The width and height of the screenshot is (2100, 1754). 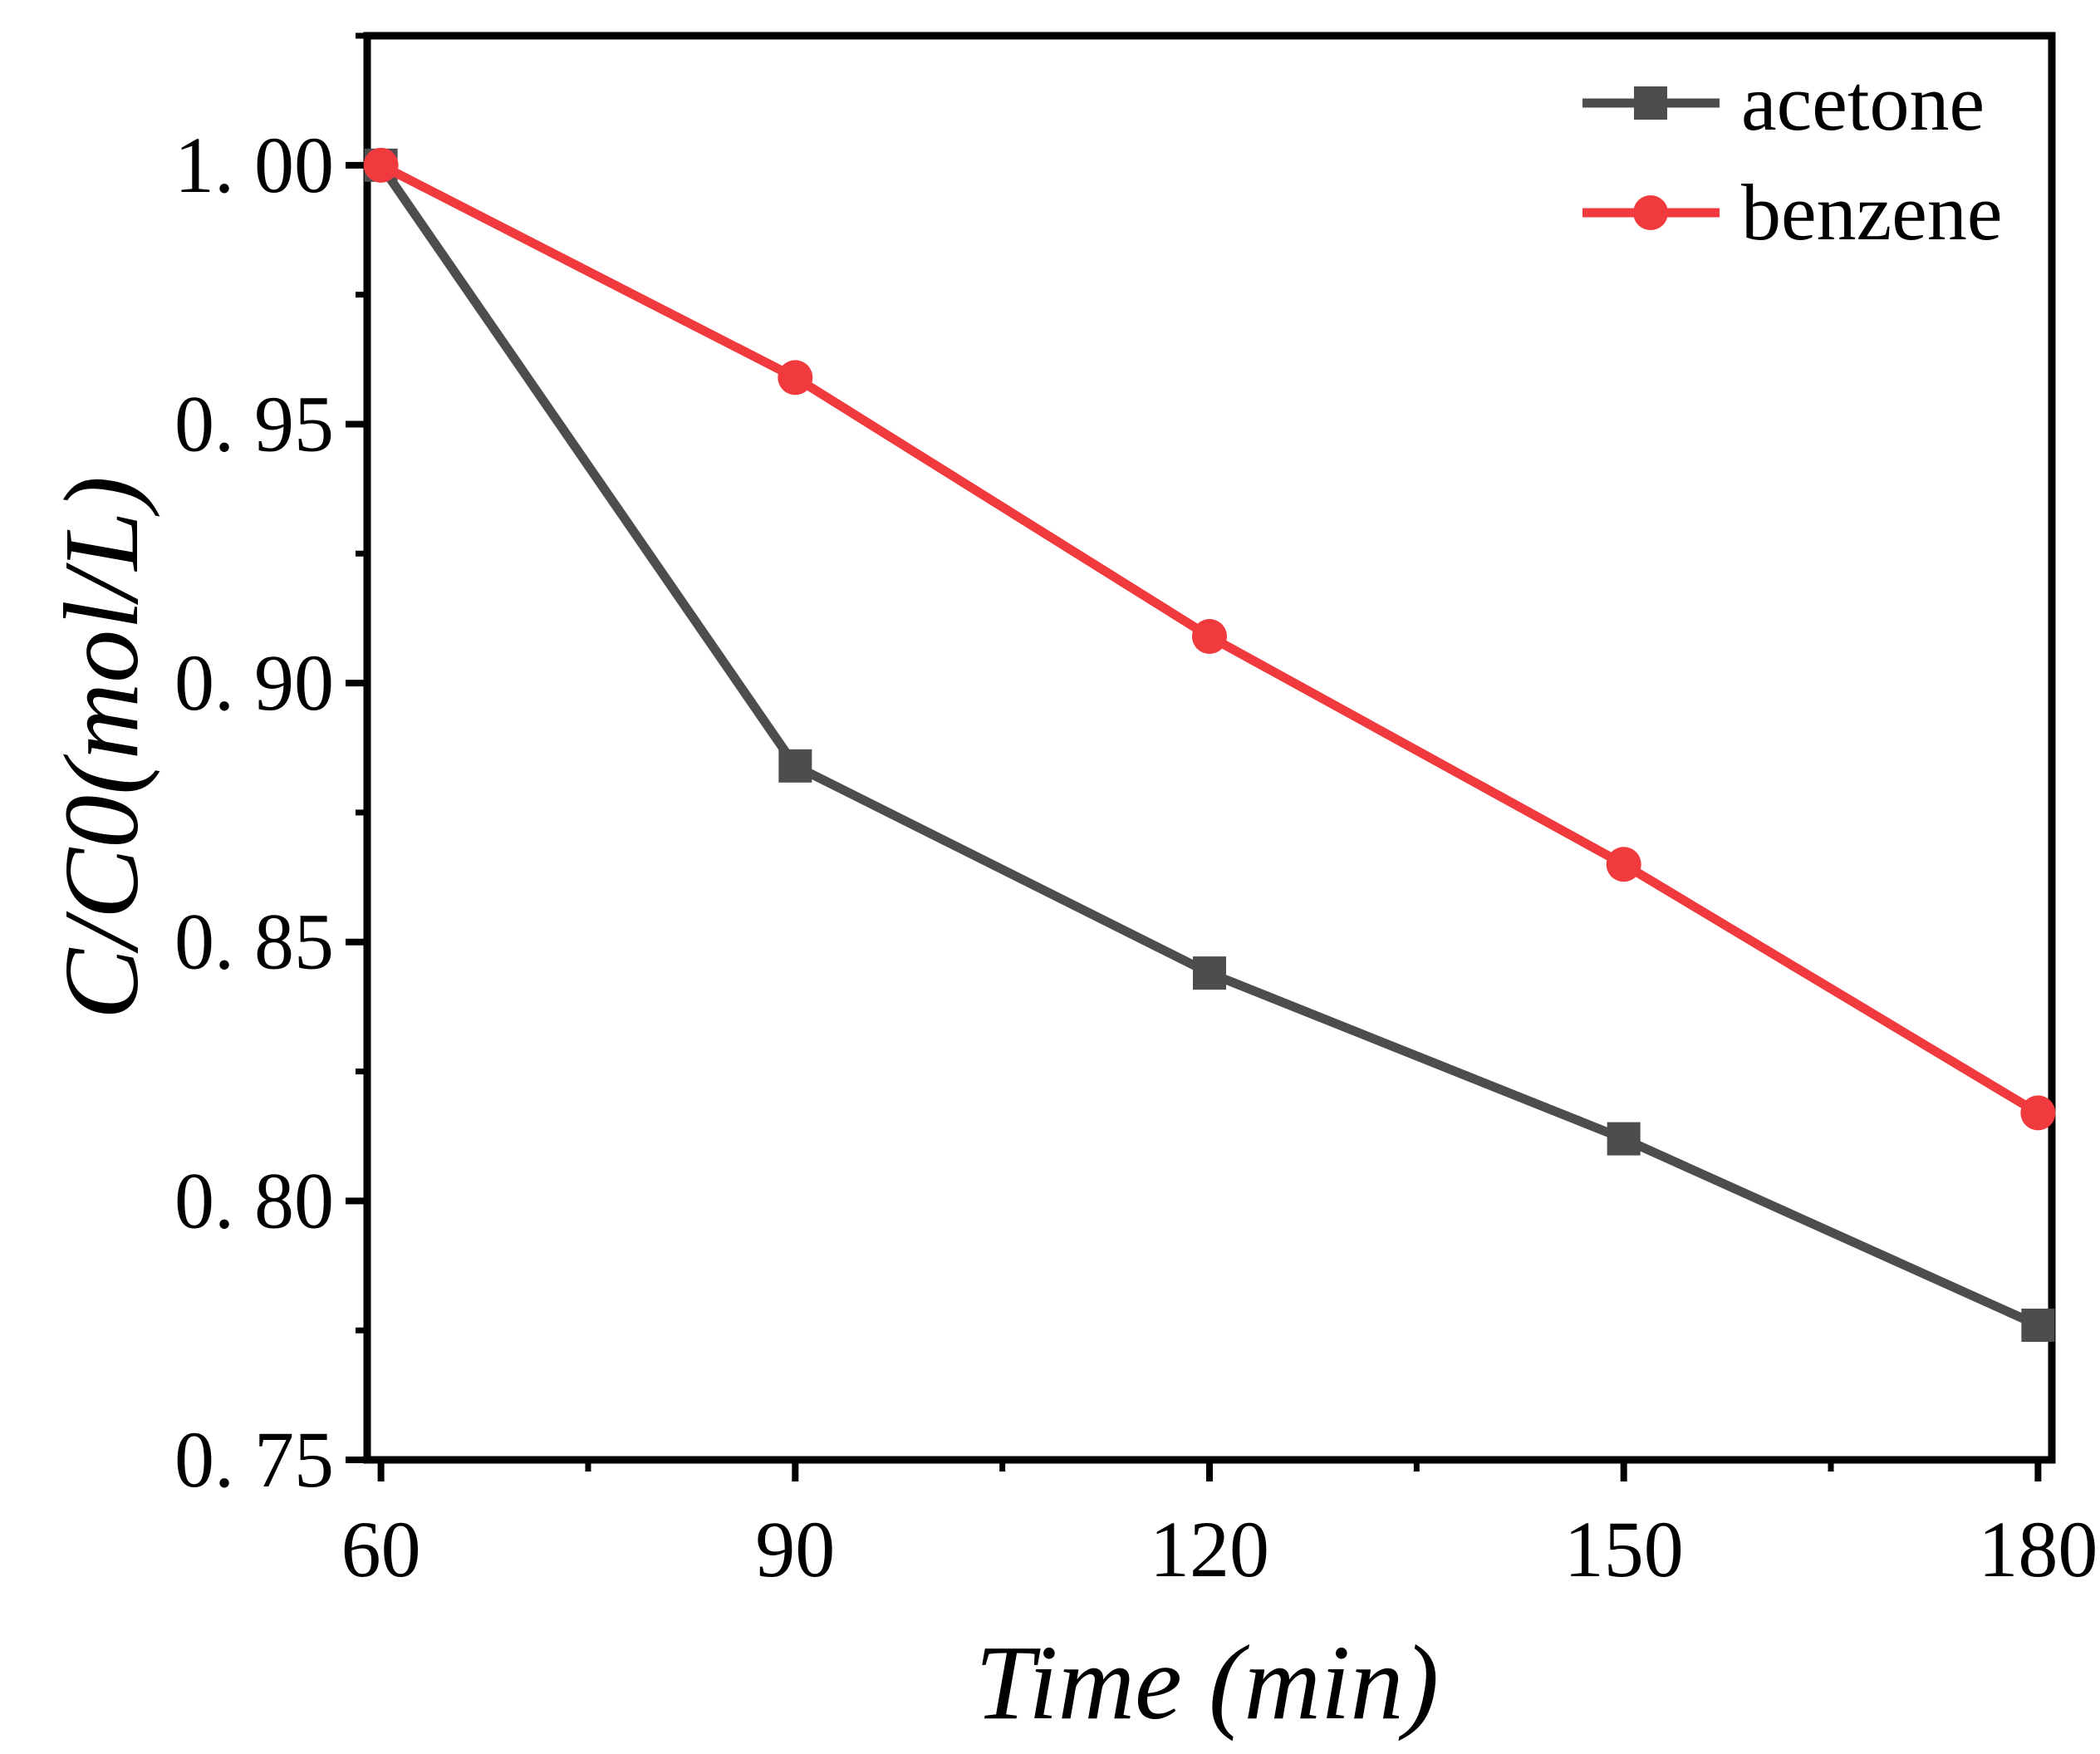 I want to click on y-tick-label: 0. 80, so click(x=254, y=1200).